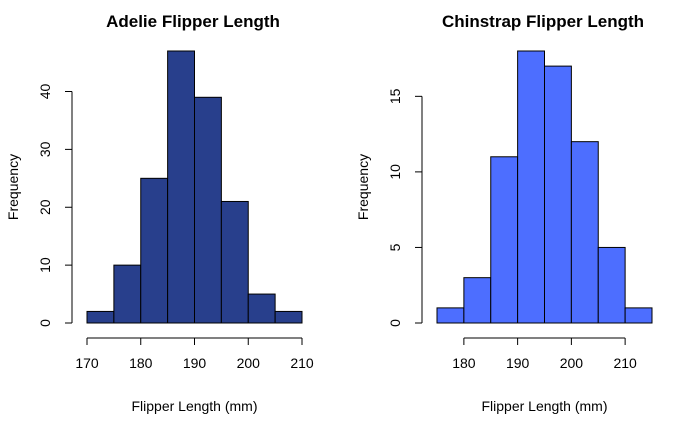  What do you see at coordinates (193, 21) in the screenshot?
I see `chart-title: Adelie Flipper Length` at bounding box center [193, 21].